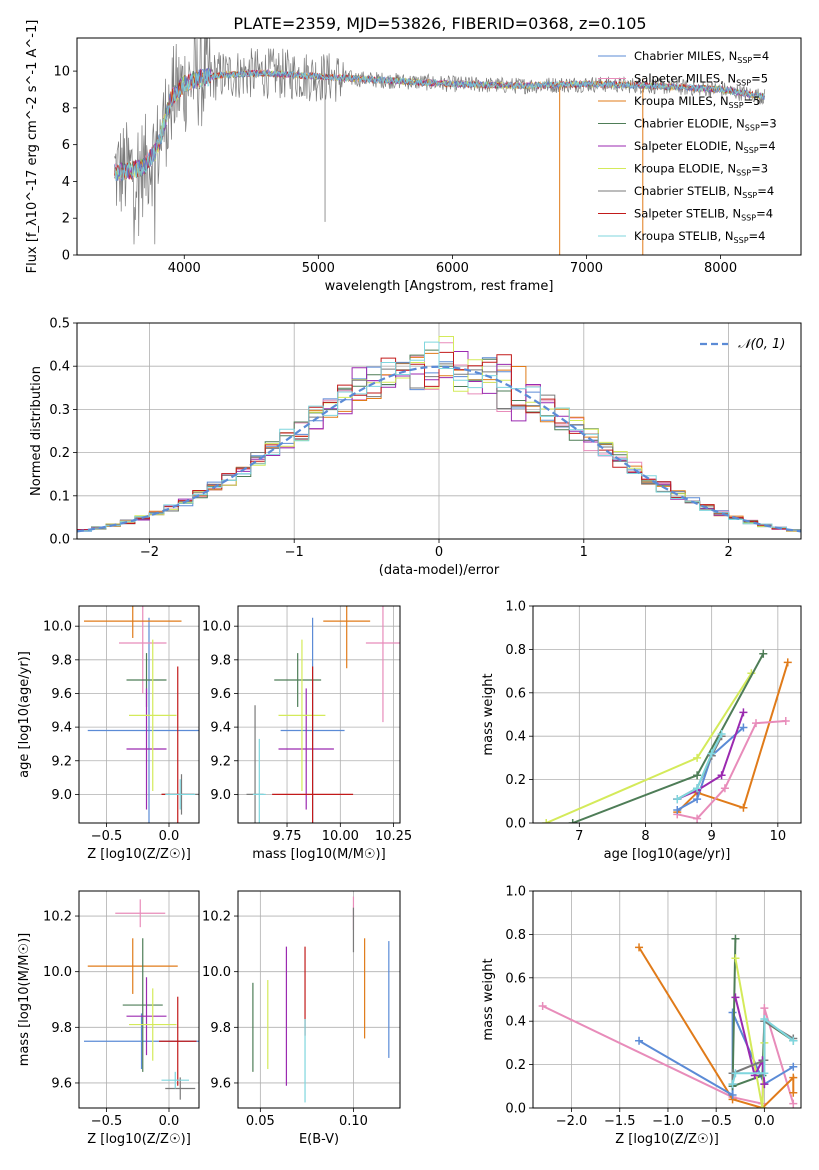 Image resolution: width=819 pixels, height=1170 pixels. I want to click on x-tick-label: 9, so click(712, 836).